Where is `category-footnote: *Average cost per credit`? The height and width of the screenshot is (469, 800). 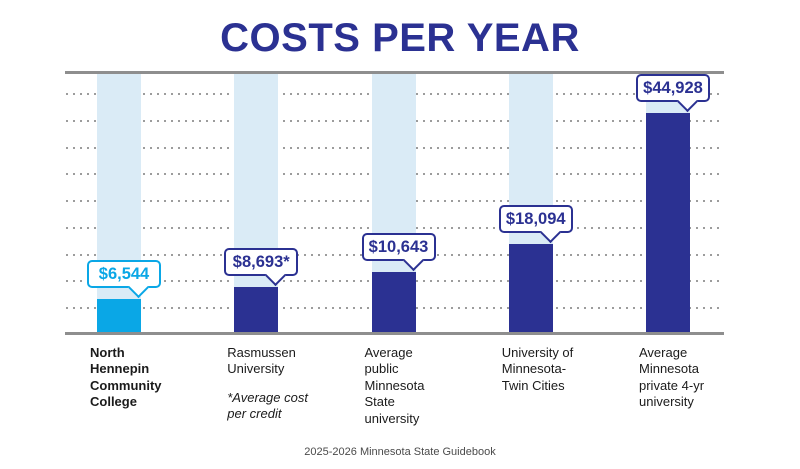
category-footnote: *Average cost per credit is located at coordinates (267, 405).